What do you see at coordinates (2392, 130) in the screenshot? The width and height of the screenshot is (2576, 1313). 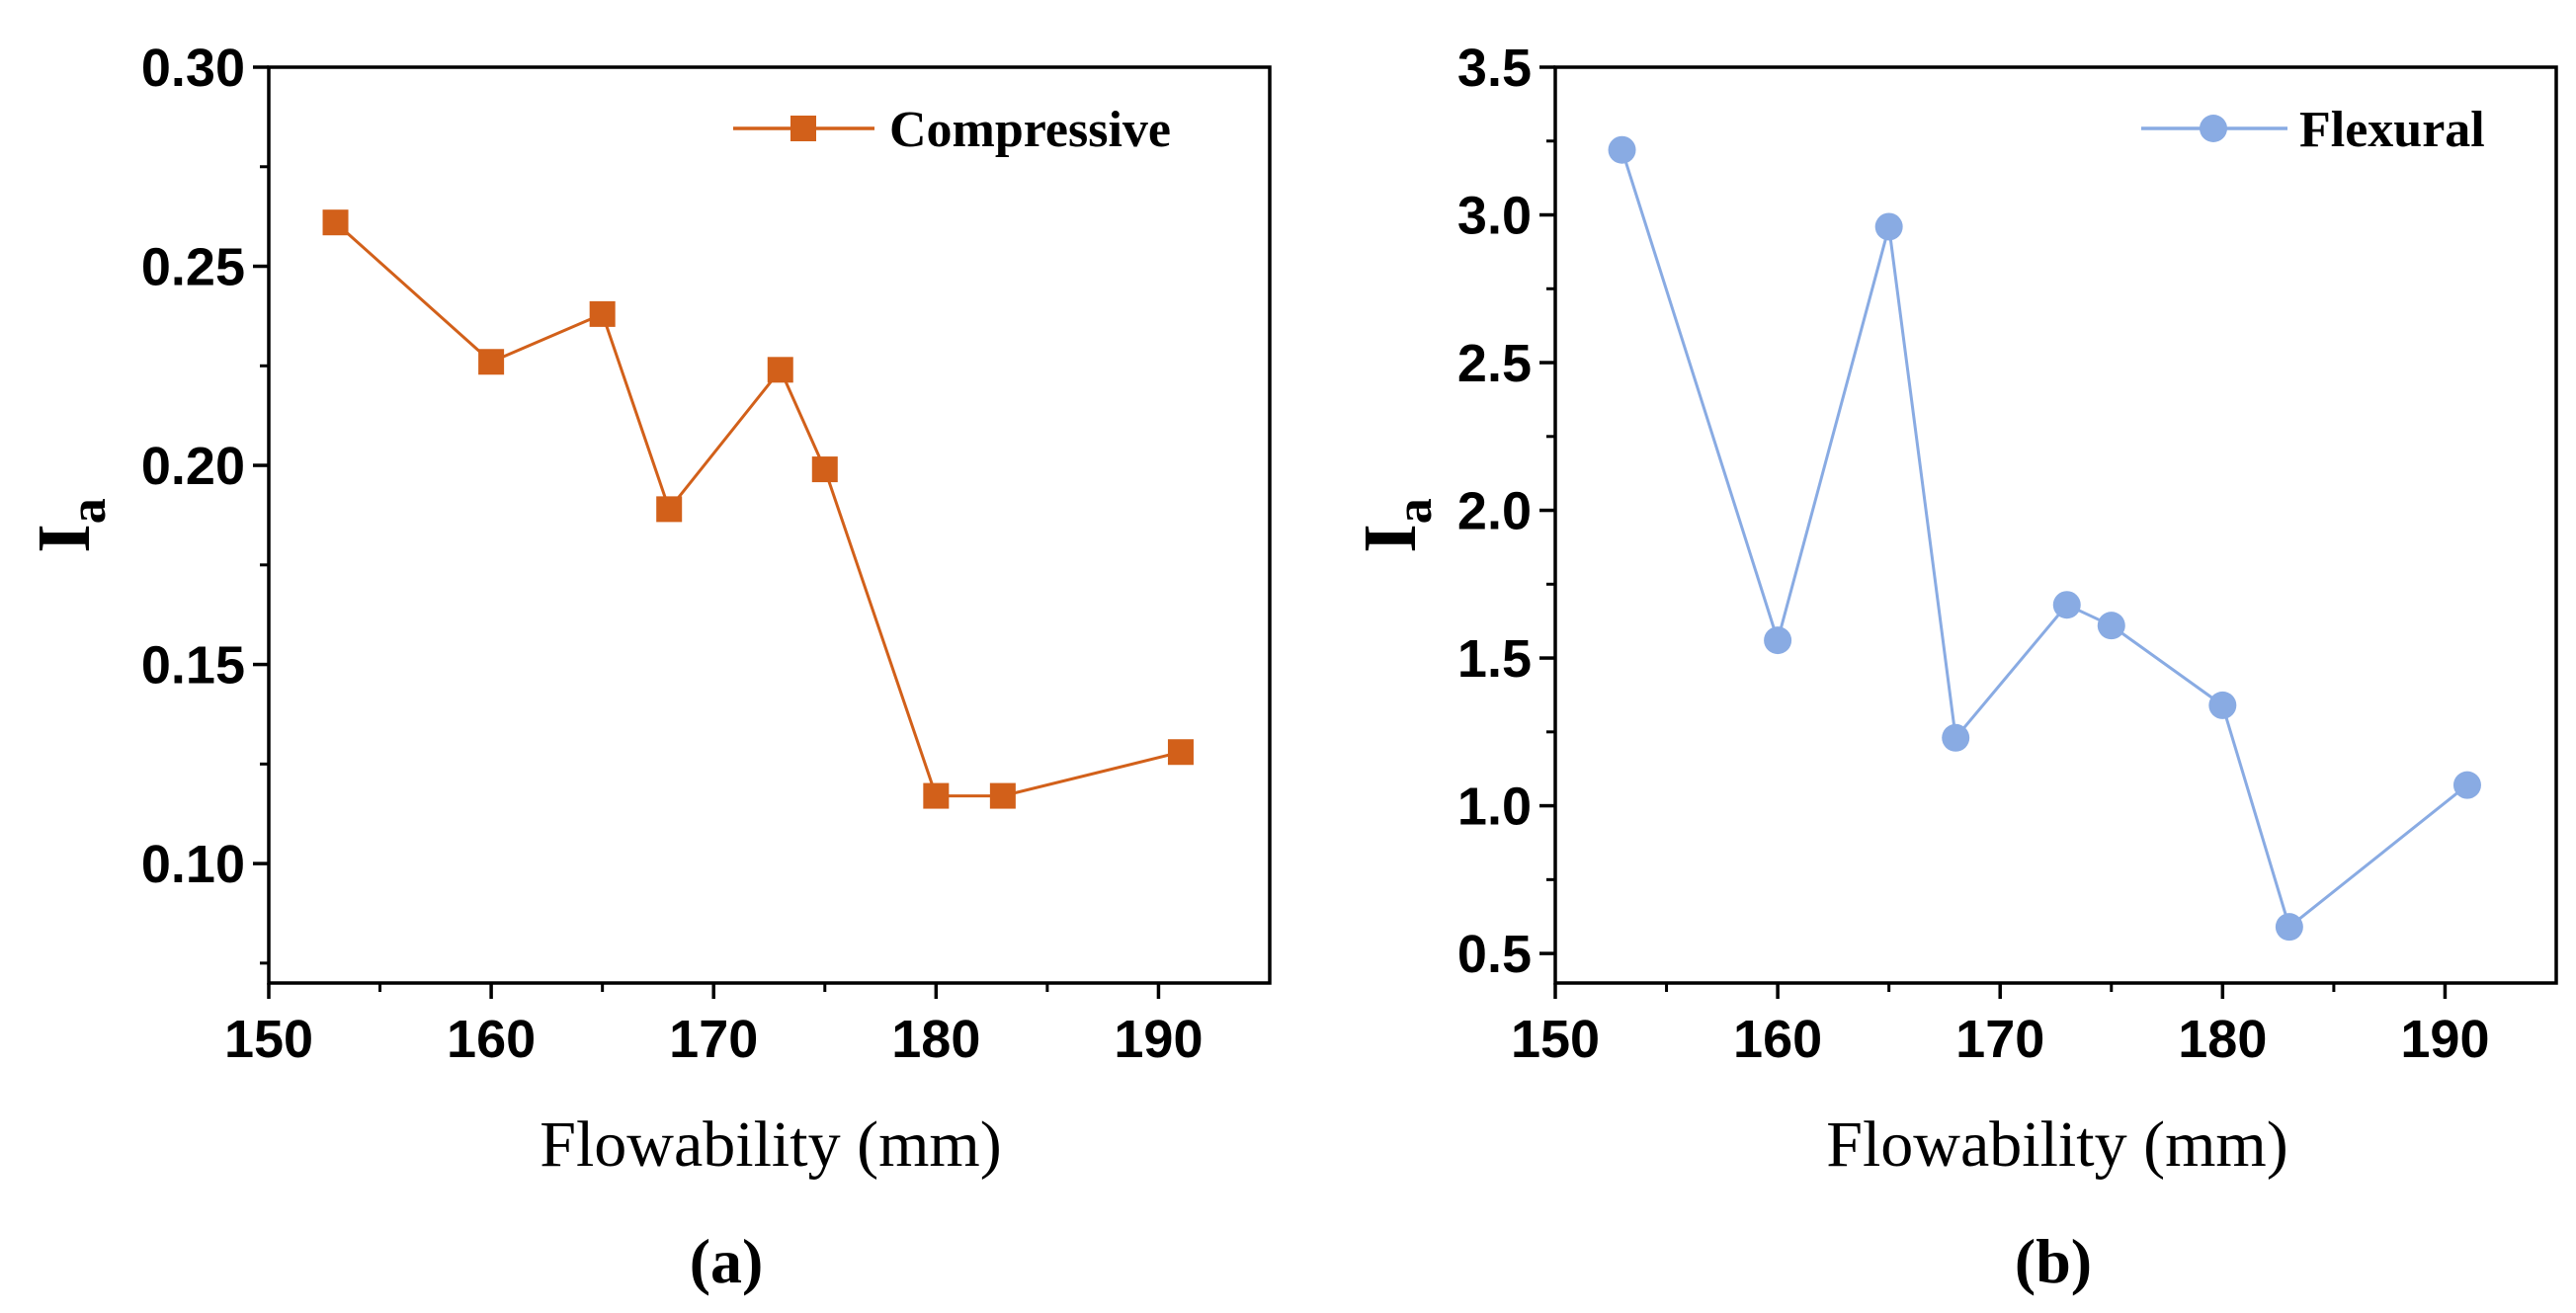 I see `legend-label-flexural: Flexural` at bounding box center [2392, 130].